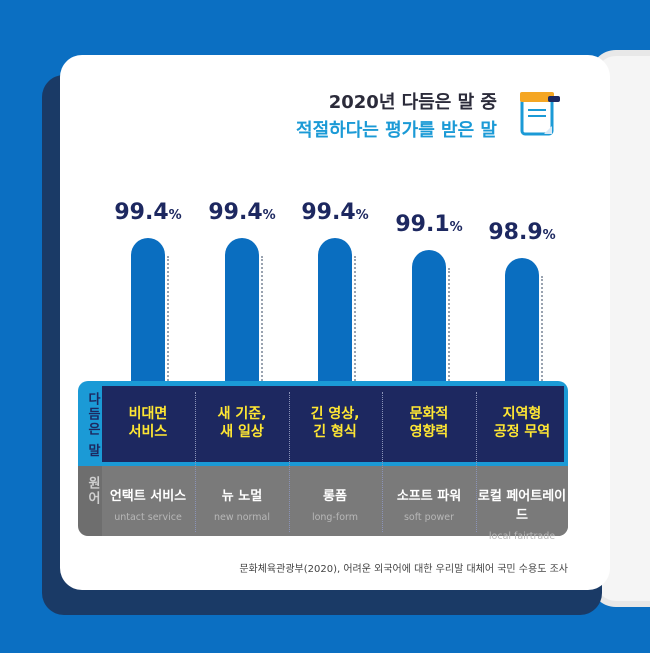 The width and height of the screenshot is (650, 653). What do you see at coordinates (92, 491) in the screenshot?
I see `row-label-original: 원어` at bounding box center [92, 491].